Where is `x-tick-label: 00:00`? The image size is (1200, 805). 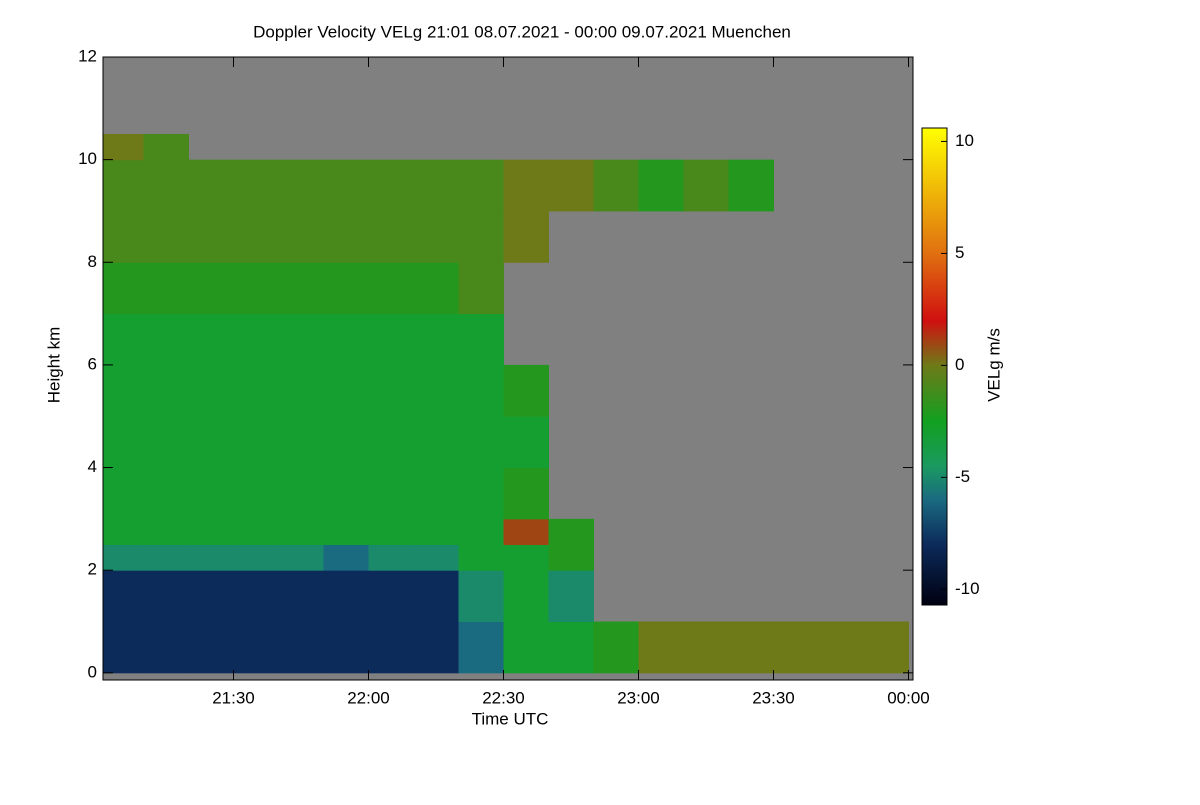
x-tick-label: 00:00 is located at coordinates (908, 697).